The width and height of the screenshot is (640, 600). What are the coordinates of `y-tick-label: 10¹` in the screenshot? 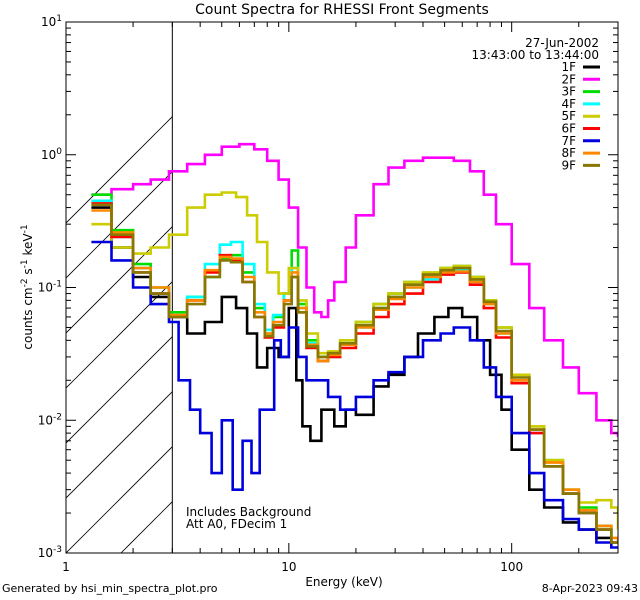 It's located at (51, 21).